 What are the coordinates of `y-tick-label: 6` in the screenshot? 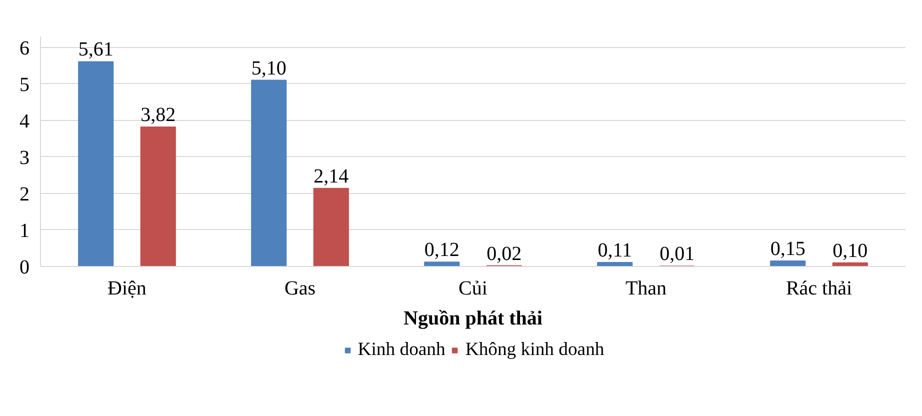 It's located at (25, 48).